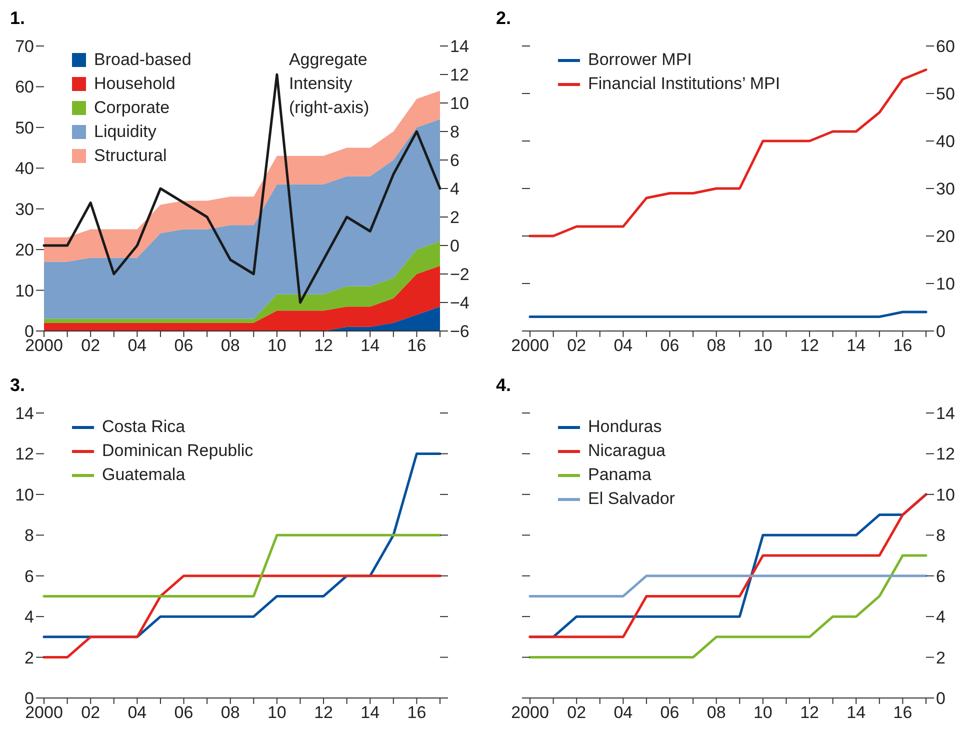  Describe the element at coordinates (460, 332) in the screenshot. I see `y2-tick-label: −6` at that location.